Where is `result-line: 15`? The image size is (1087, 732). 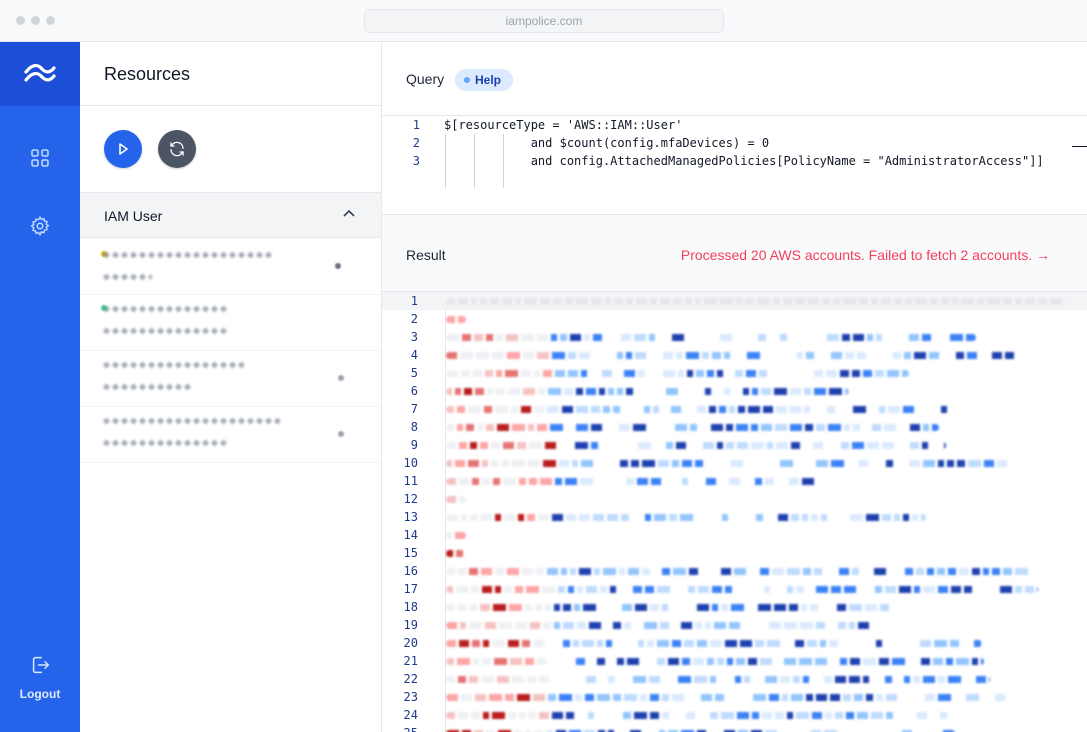
result-line: 15 is located at coordinates (734, 553).